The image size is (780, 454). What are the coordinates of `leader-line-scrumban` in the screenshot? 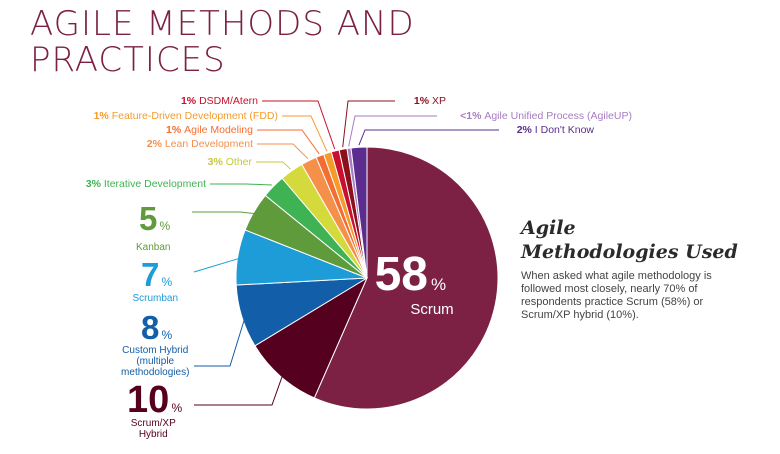 It's located at (217, 265).